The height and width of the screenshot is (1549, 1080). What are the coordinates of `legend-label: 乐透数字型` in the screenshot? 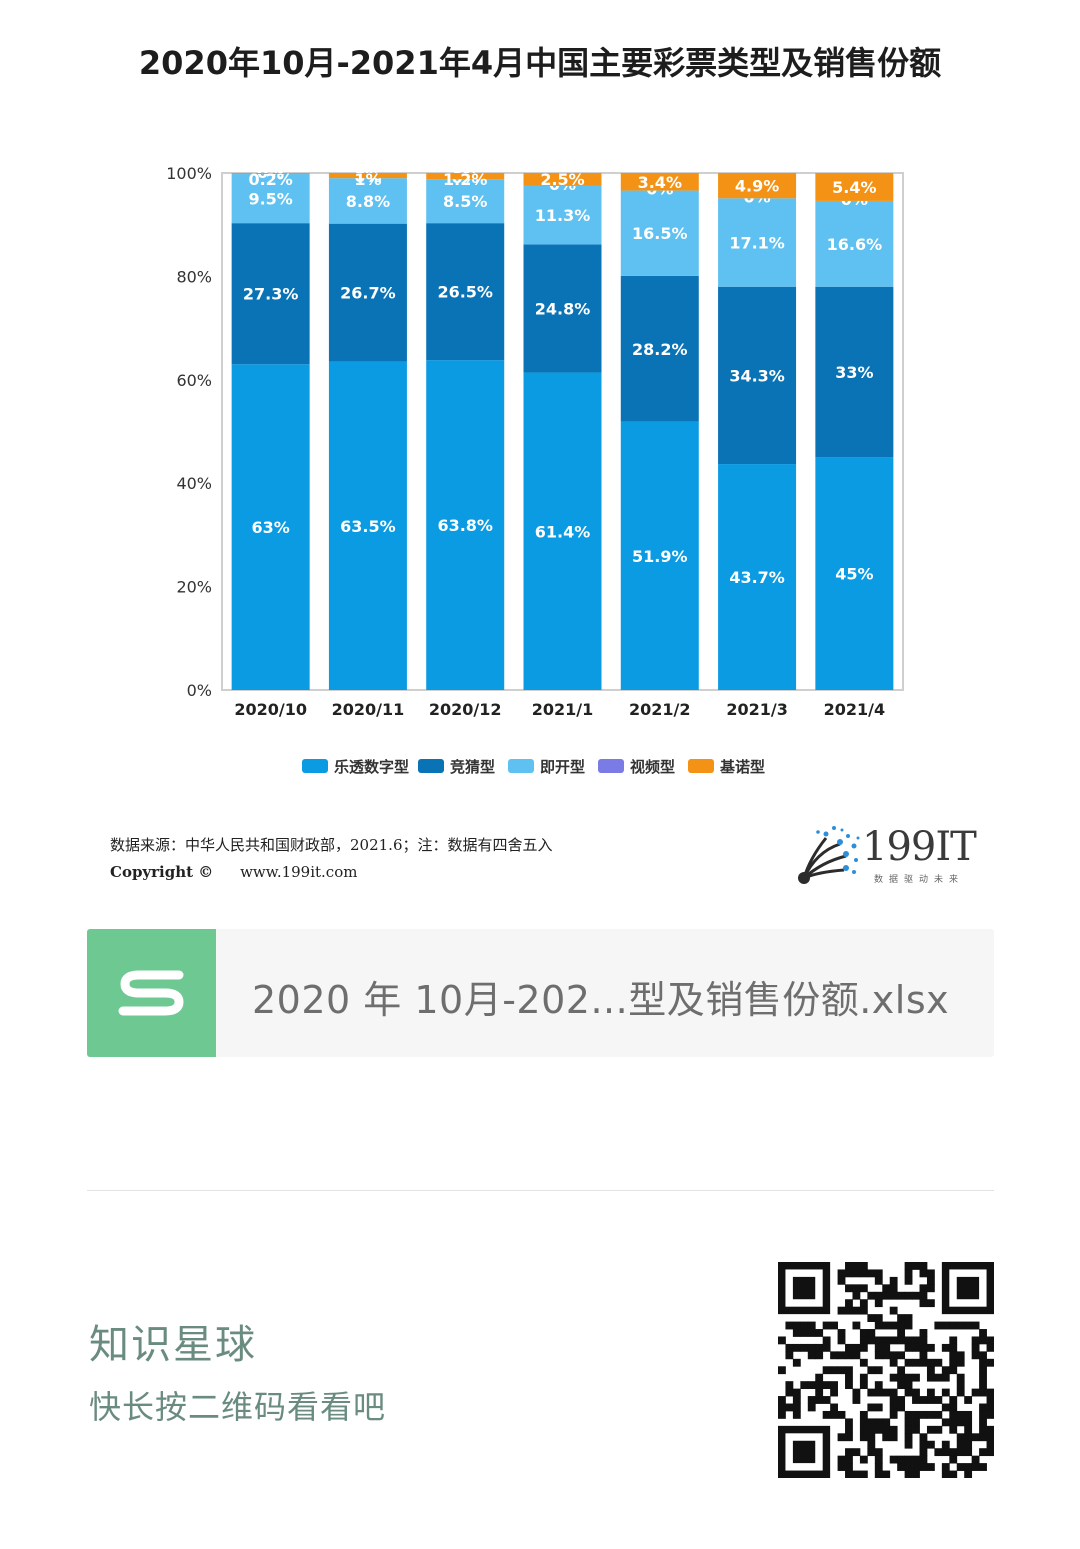 It's located at (371, 767).